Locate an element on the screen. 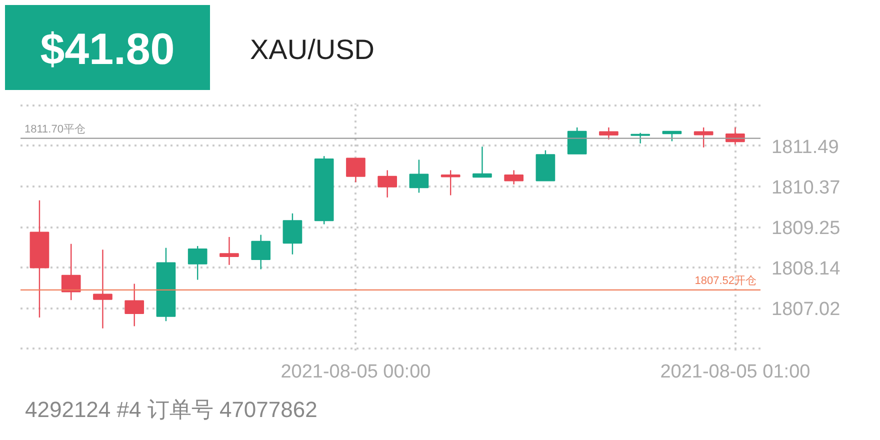 Image resolution: width=880 pixels, height=440 pixels. ref-line-label: 1807.52开仓 is located at coordinates (725, 280).